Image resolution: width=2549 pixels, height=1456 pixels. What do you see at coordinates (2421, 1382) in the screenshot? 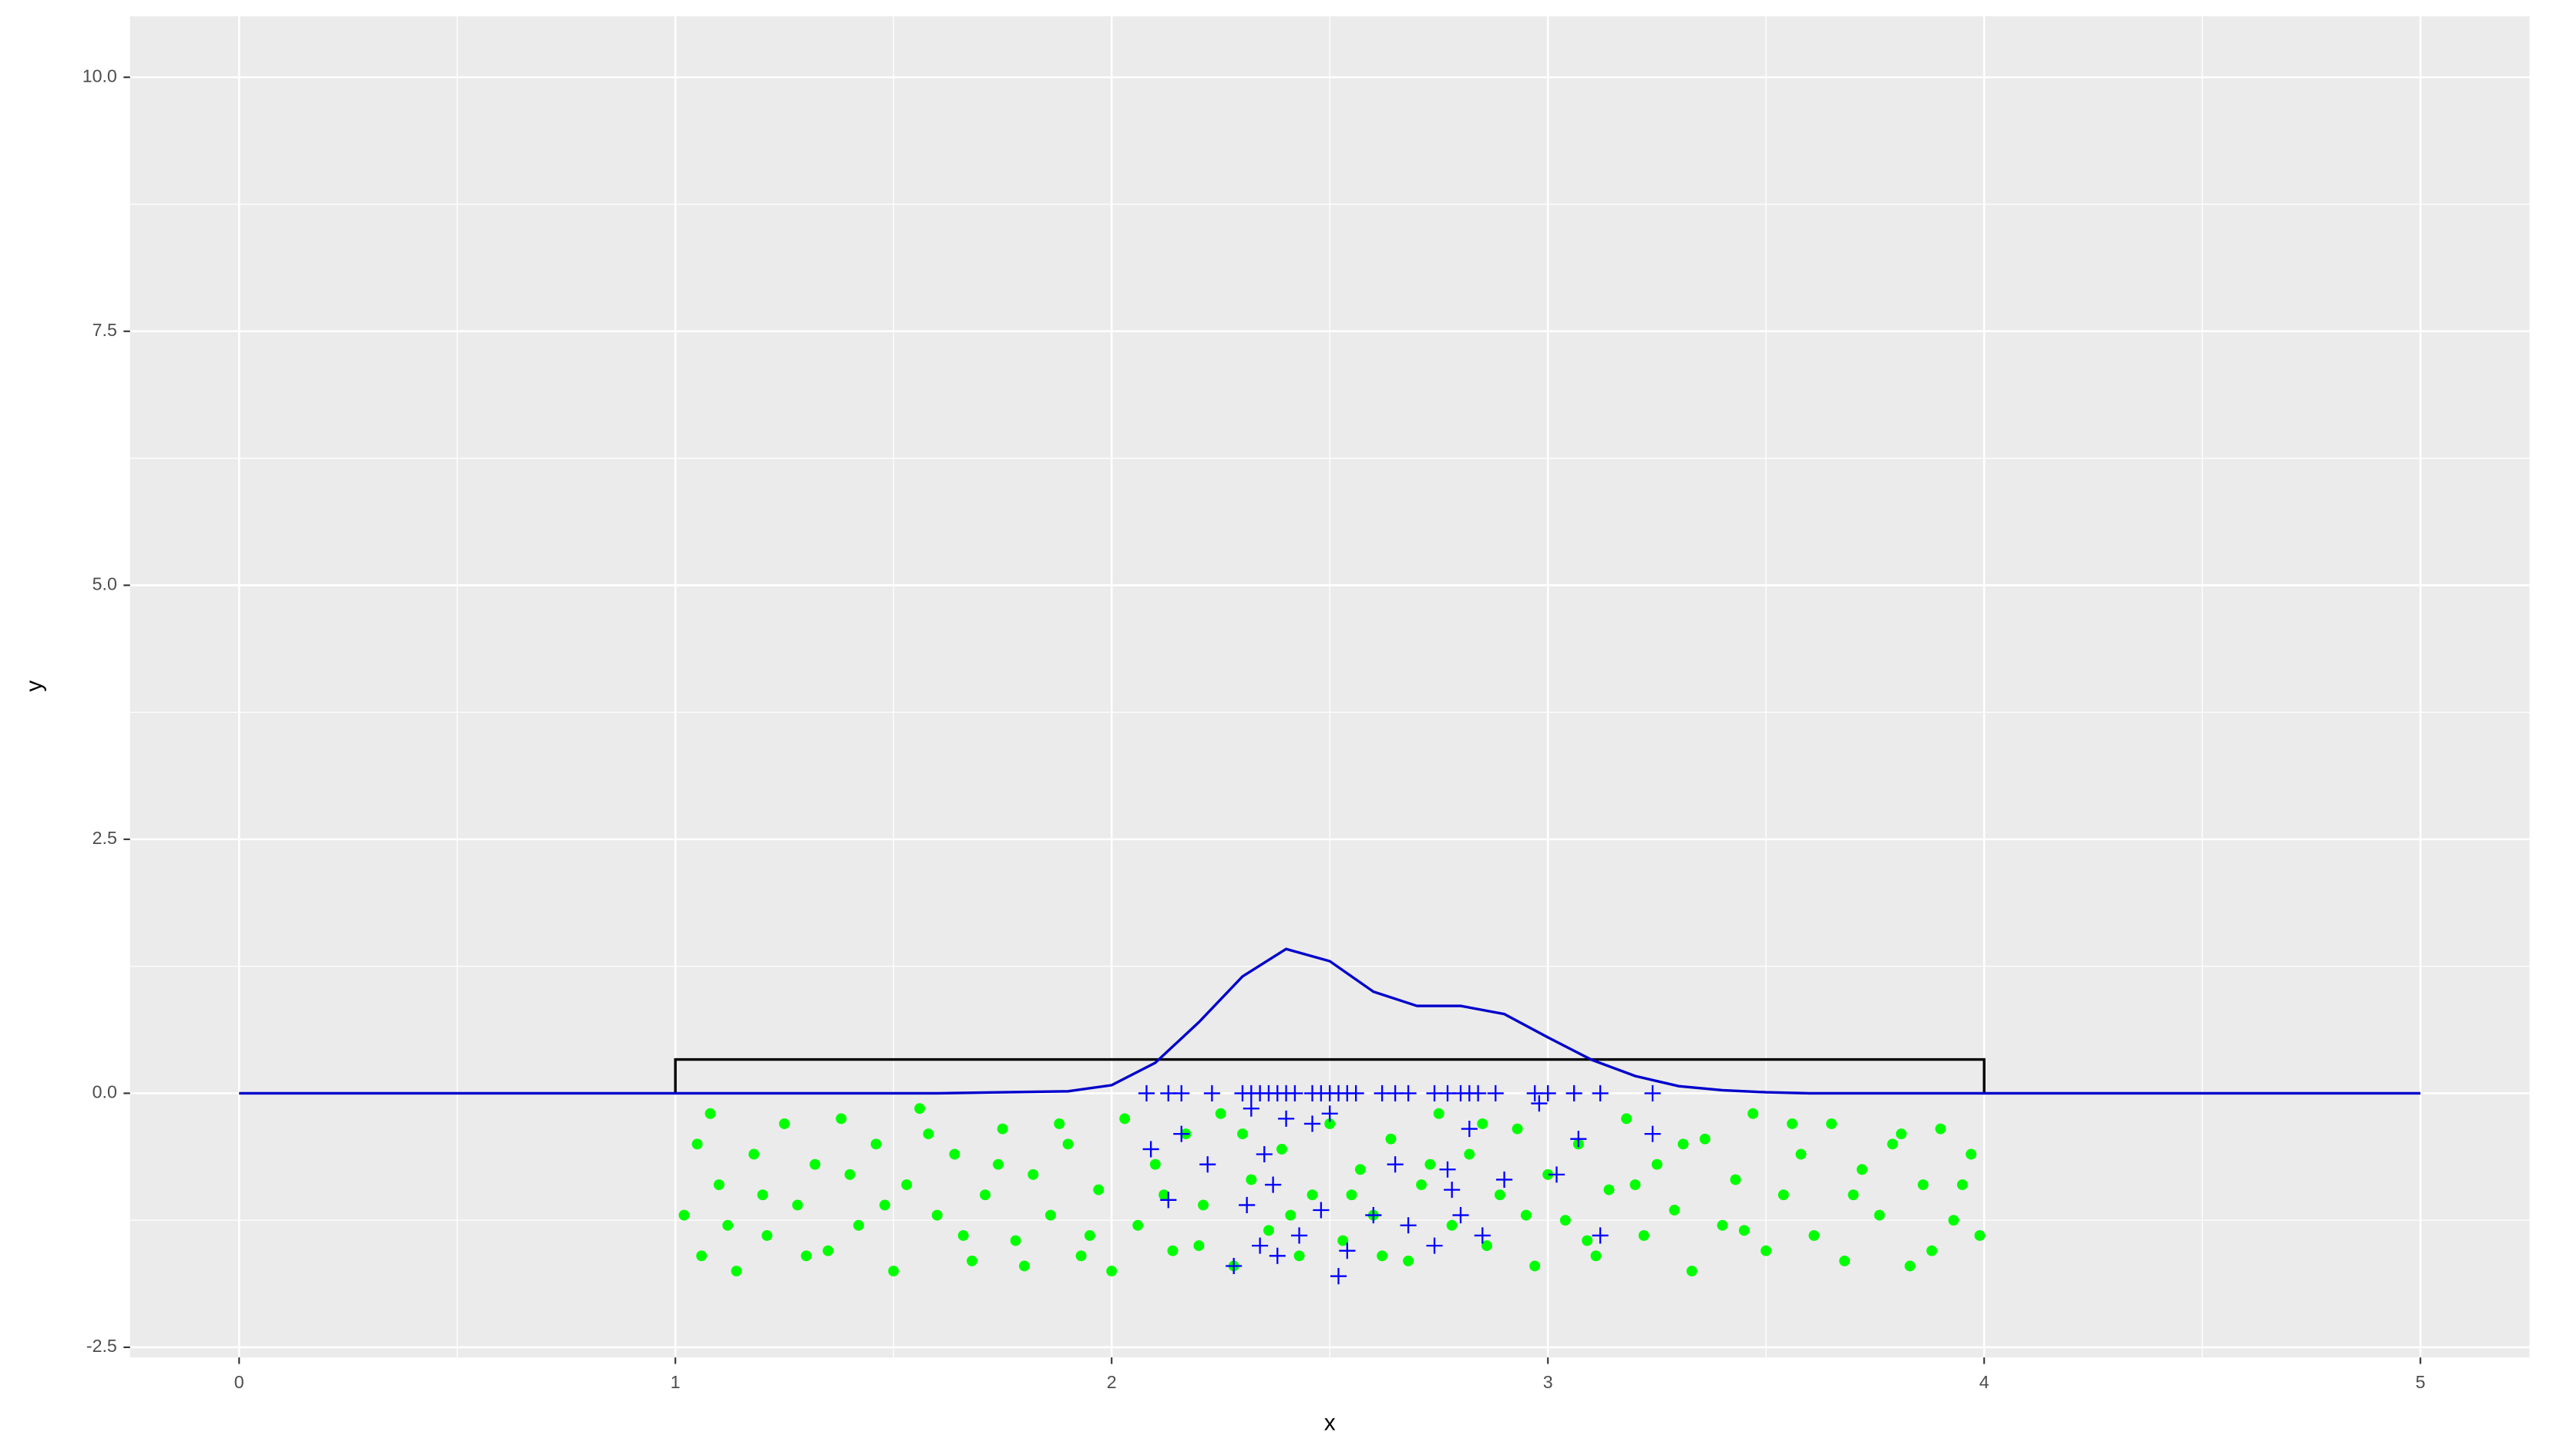
I see `x-tick-label: 5` at bounding box center [2421, 1382].